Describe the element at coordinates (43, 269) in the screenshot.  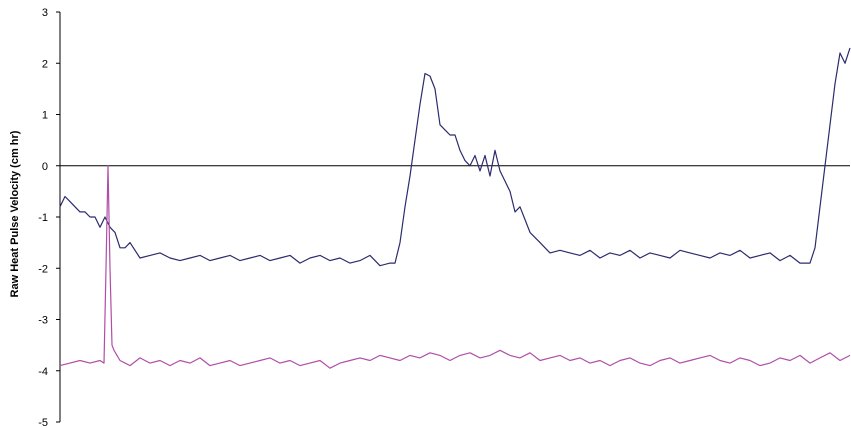
I see `y-tick-label: -2` at that location.